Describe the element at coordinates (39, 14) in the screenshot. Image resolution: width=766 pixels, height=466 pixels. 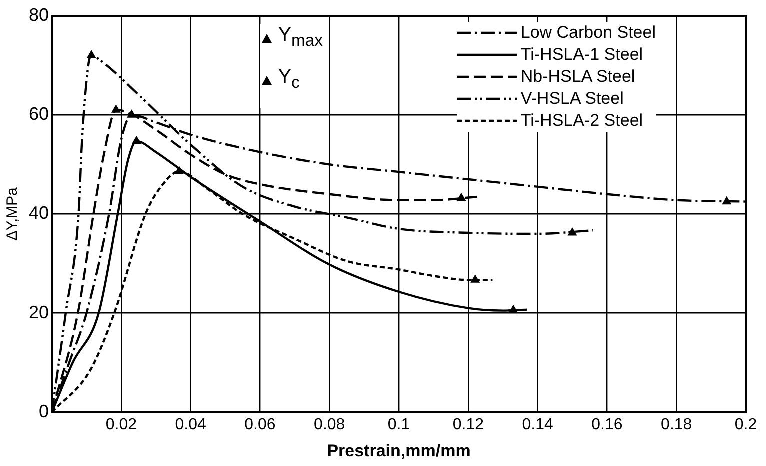
I see `y-tick-label: 80` at that location.